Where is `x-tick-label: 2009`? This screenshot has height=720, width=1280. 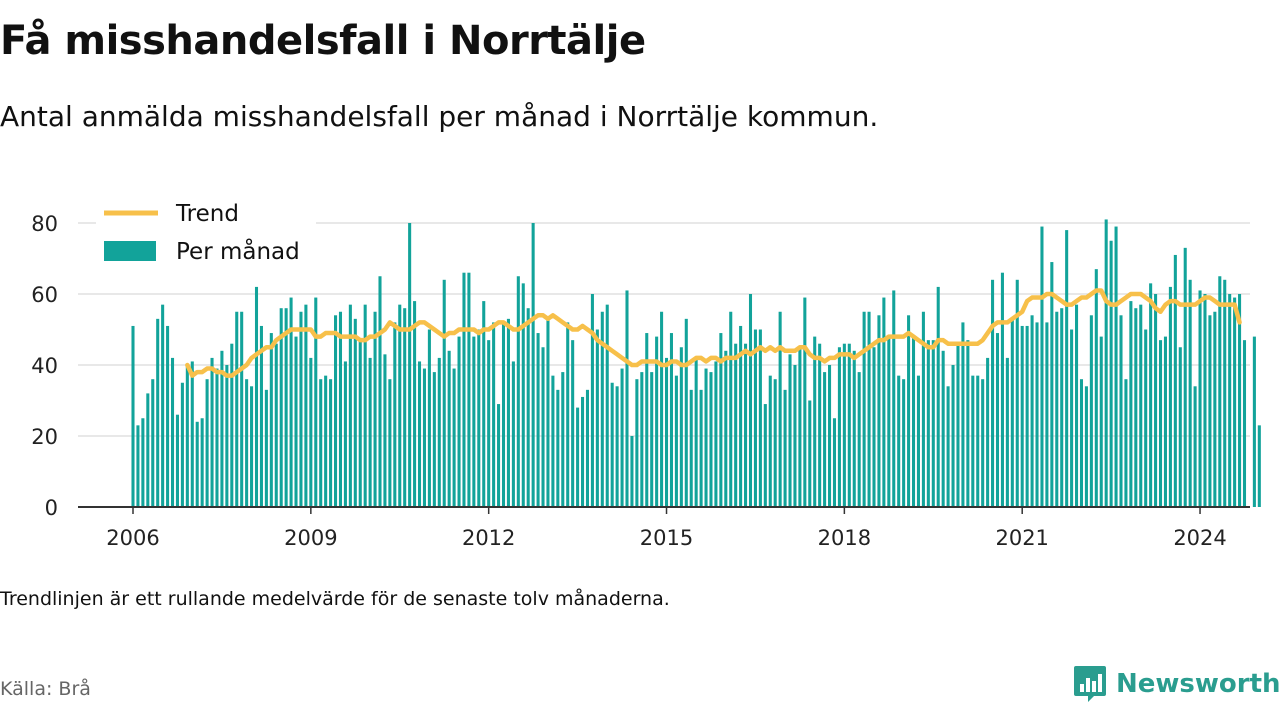
x-tick-label: 2009 is located at coordinates (310, 538).